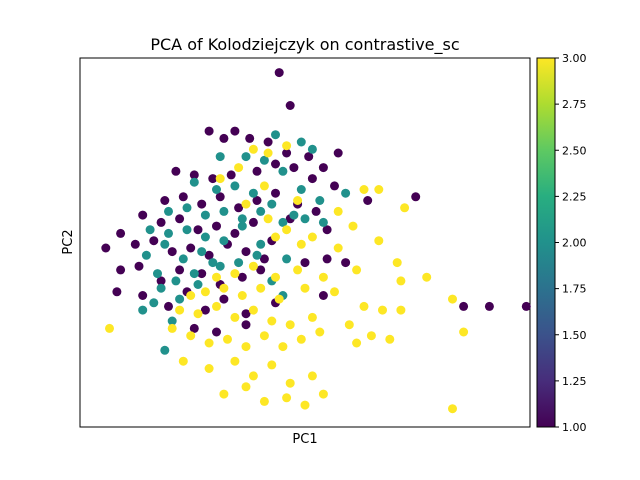 This screenshot has width=640, height=480. What do you see at coordinates (574, 335) in the screenshot?
I see `colorbar-tick-label: 1.50` at bounding box center [574, 335].